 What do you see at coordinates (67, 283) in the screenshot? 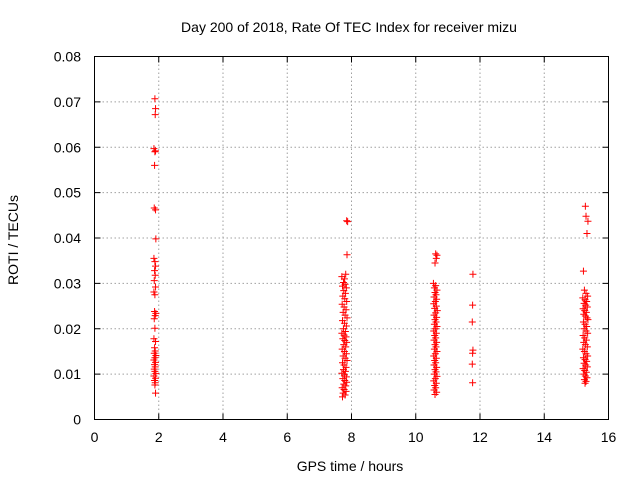
I see `y-tick-label: 0.03` at bounding box center [67, 283].